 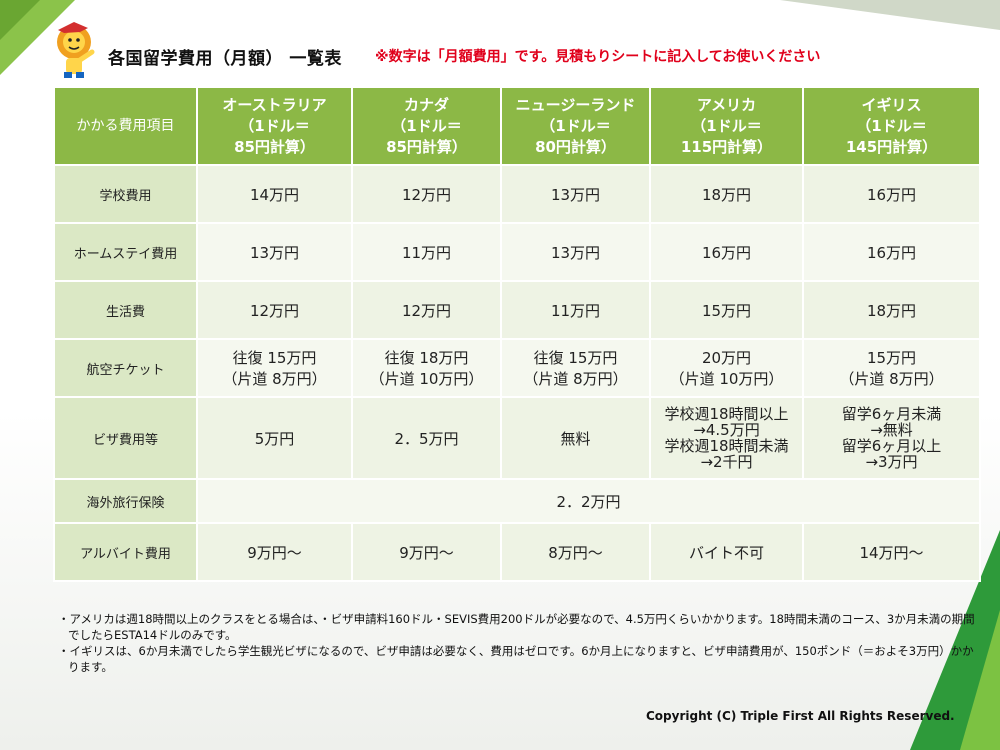 I want to click on header-usa: アメリカ （1ドル＝ 115円計算）, so click(x=726, y=126).